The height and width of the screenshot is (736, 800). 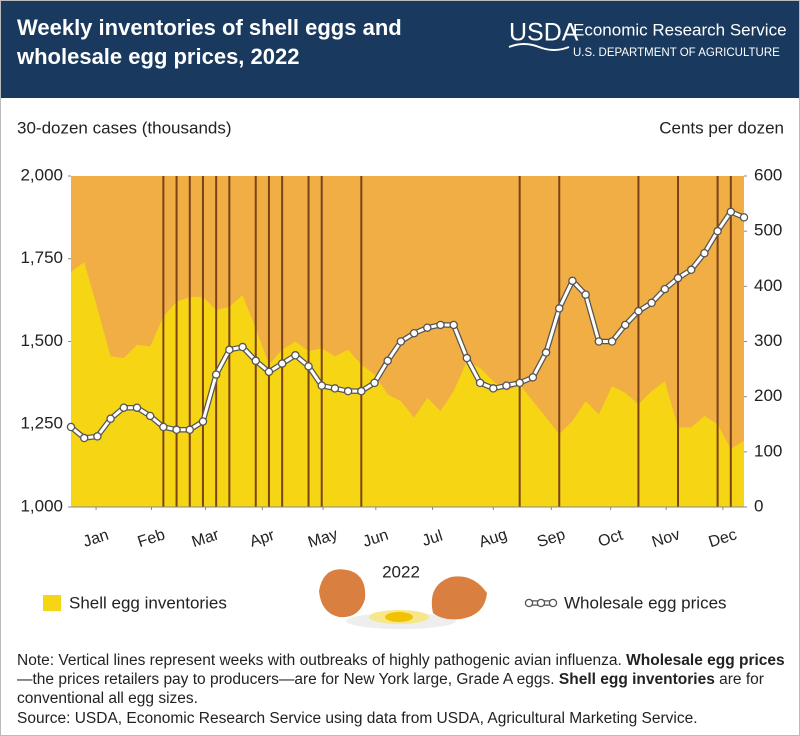 I want to click on x-tick-label: Feb, so click(x=152, y=538).